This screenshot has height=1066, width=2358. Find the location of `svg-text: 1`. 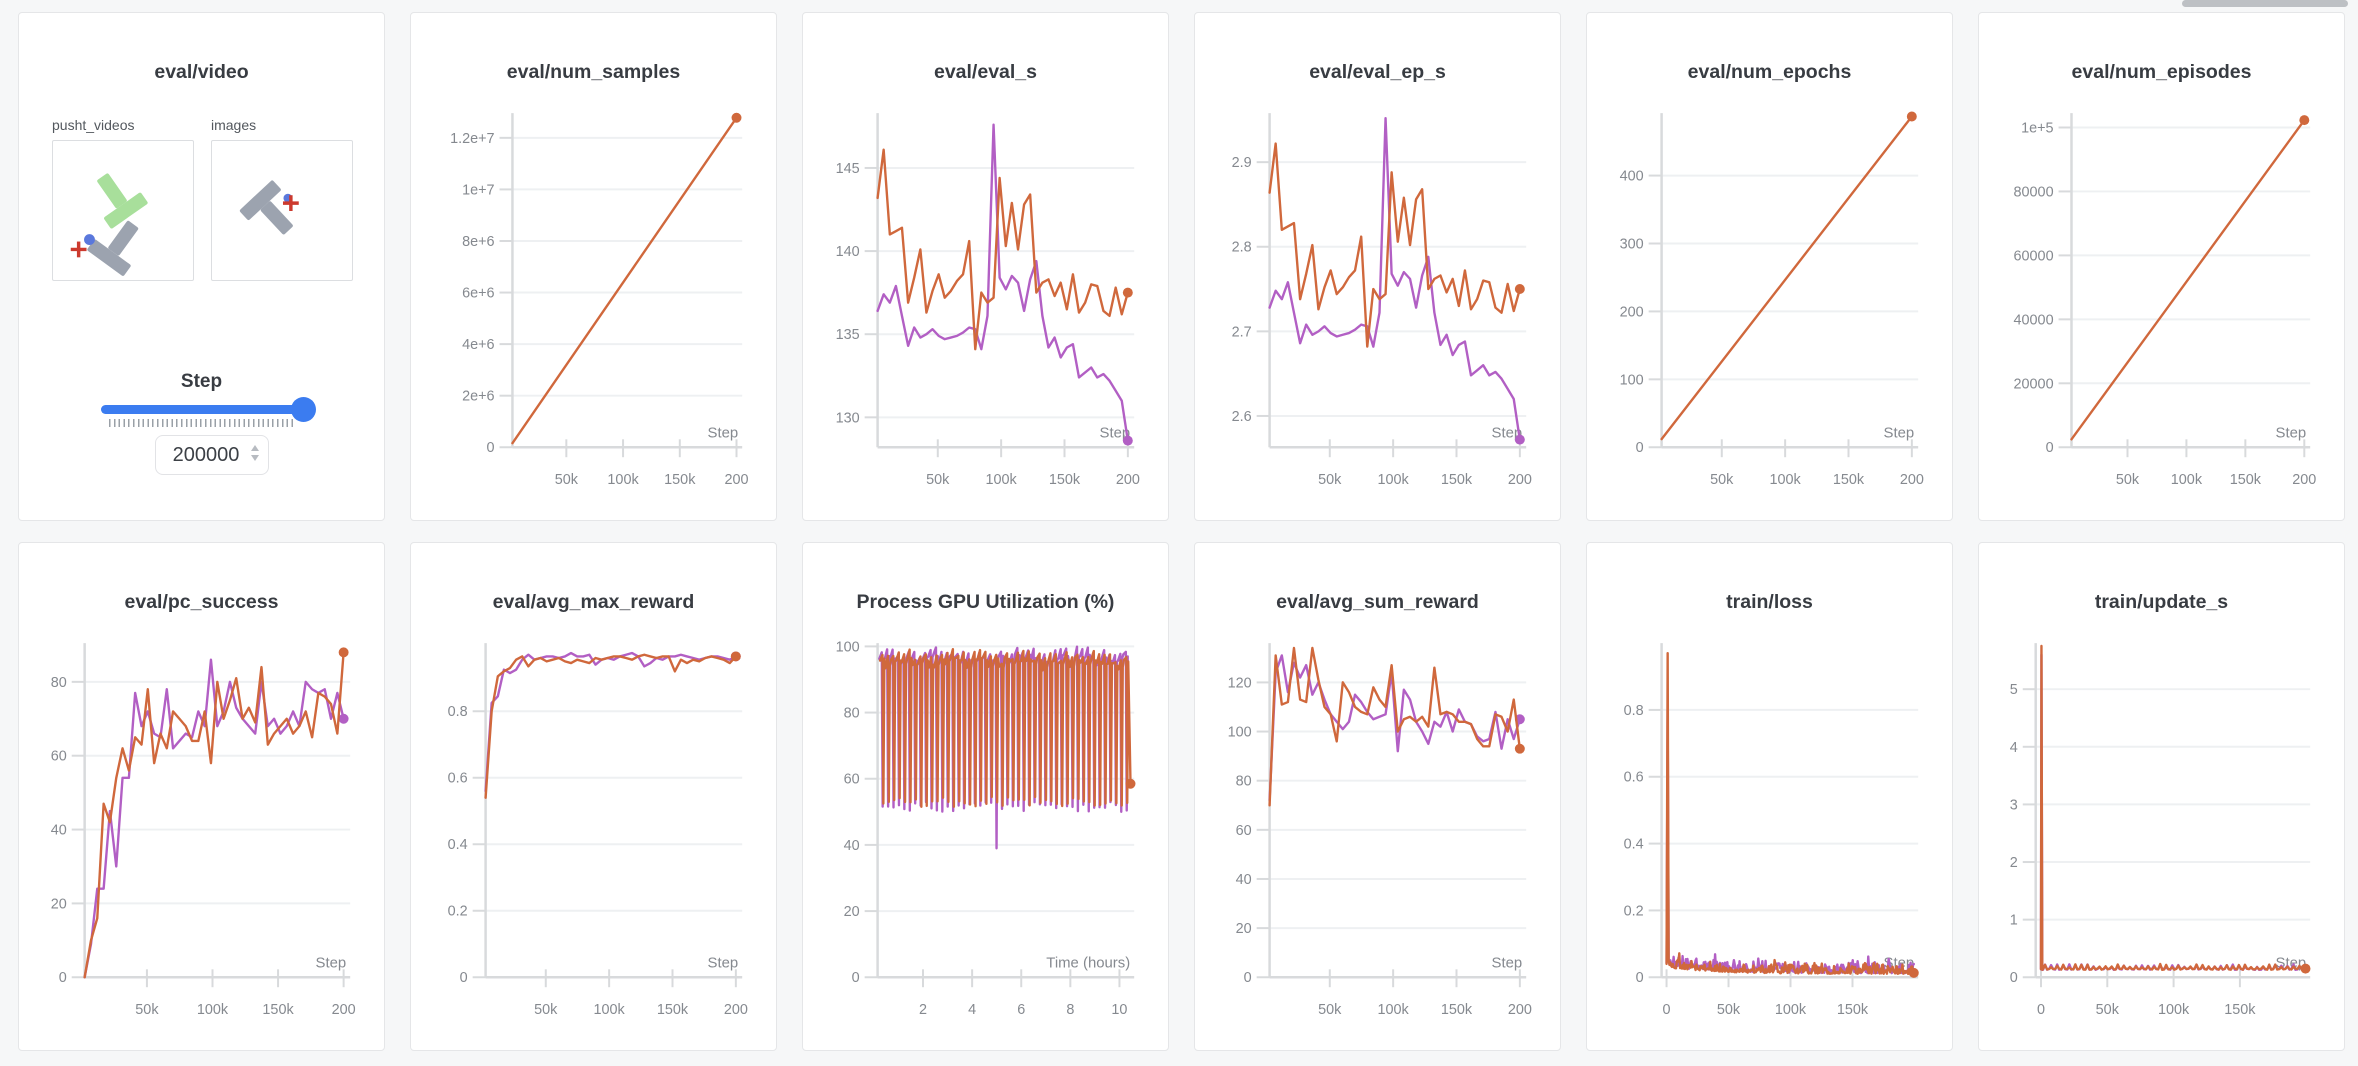

svg-text: 1 is located at coordinates (2014, 921).